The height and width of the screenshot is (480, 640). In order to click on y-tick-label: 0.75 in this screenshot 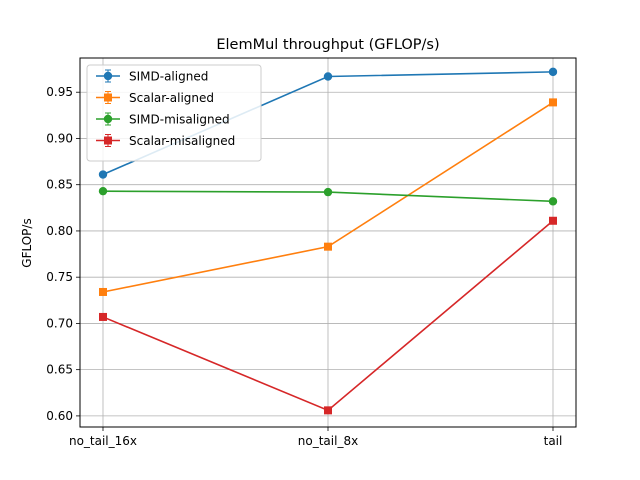, I will do `click(59, 277)`.